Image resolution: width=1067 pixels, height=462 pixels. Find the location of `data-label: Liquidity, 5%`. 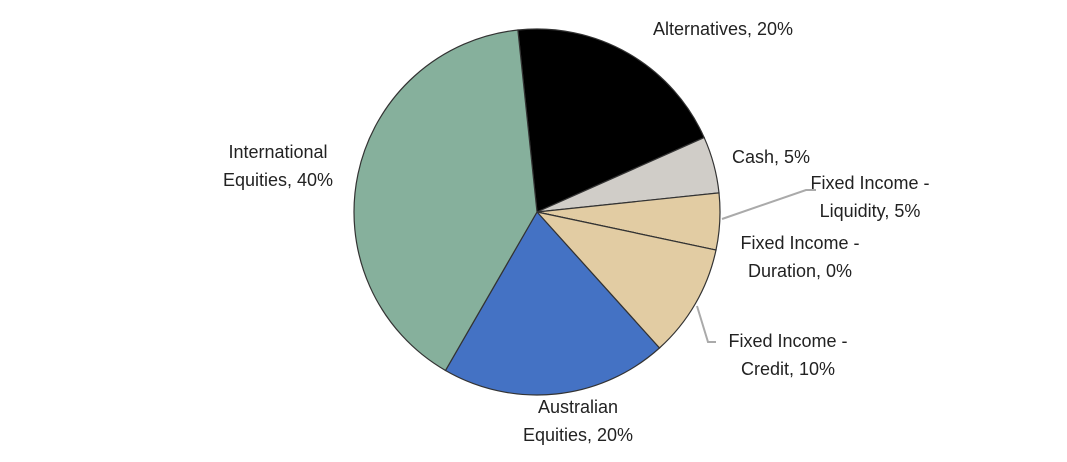

data-label: Liquidity, 5% is located at coordinates (870, 211).